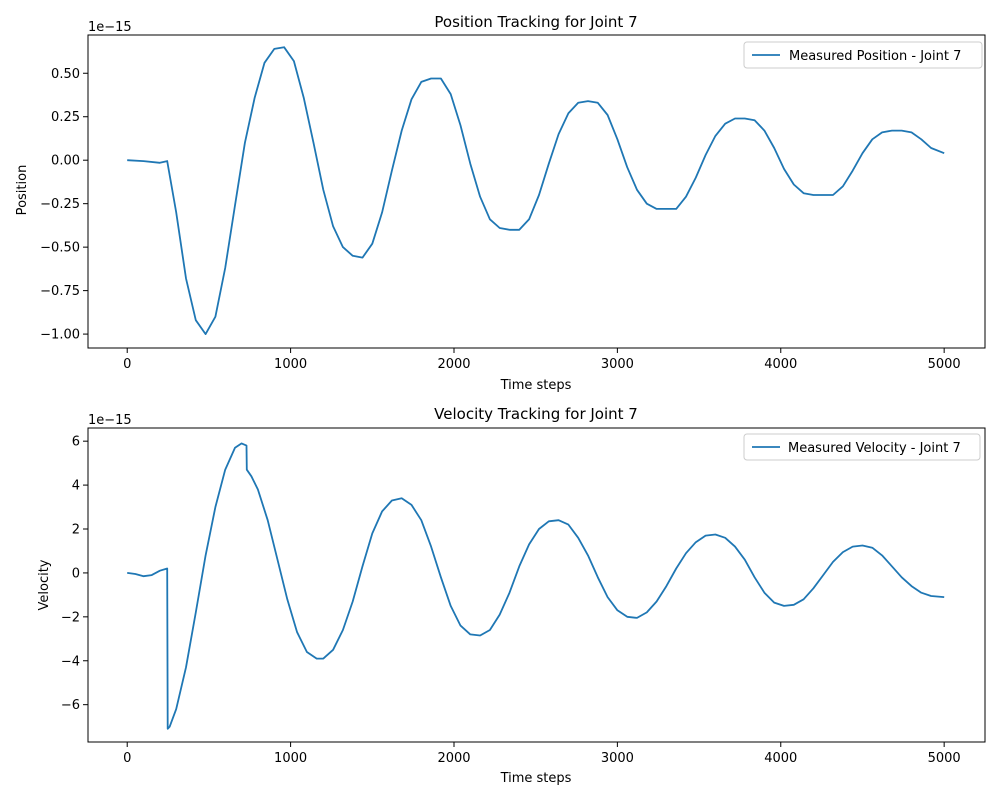  I want to click on y-axis-label: Velocity, so click(44, 584).